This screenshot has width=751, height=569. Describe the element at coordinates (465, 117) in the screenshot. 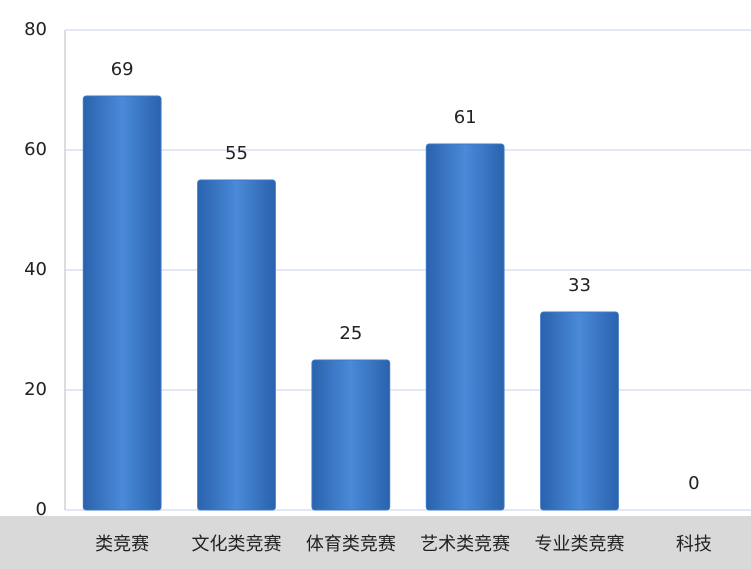

I see `value-label: 61` at that location.